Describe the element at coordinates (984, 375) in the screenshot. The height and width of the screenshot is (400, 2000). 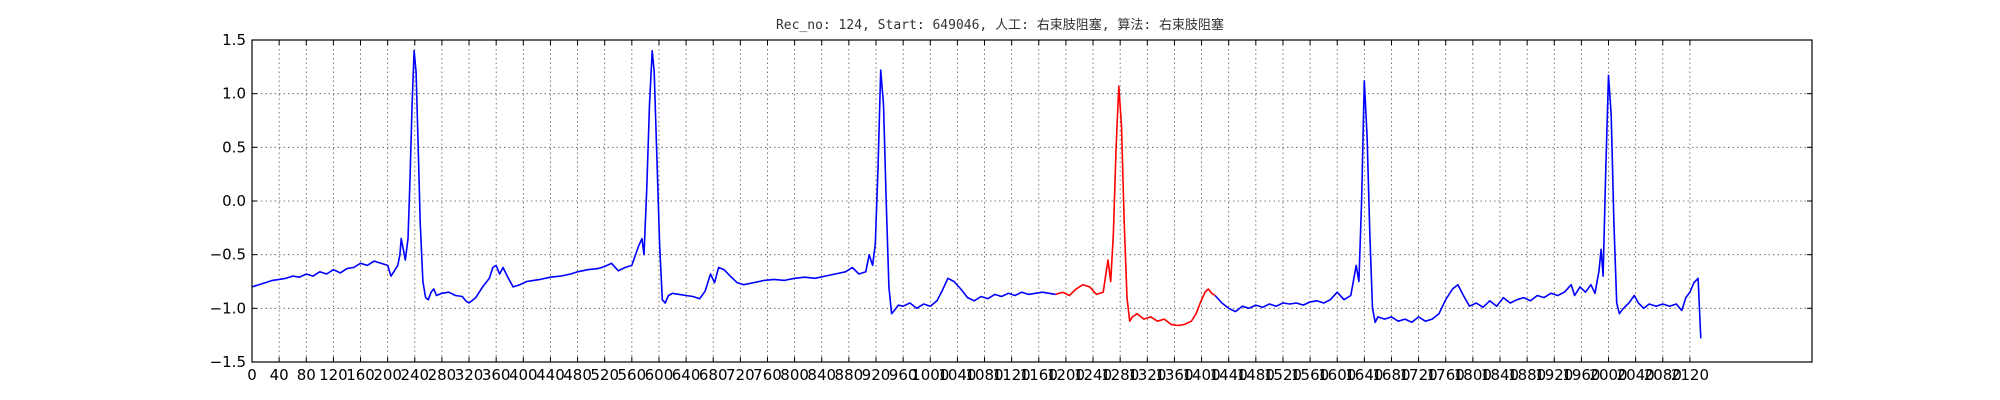
I see `x-tick-label: 1080` at that location.